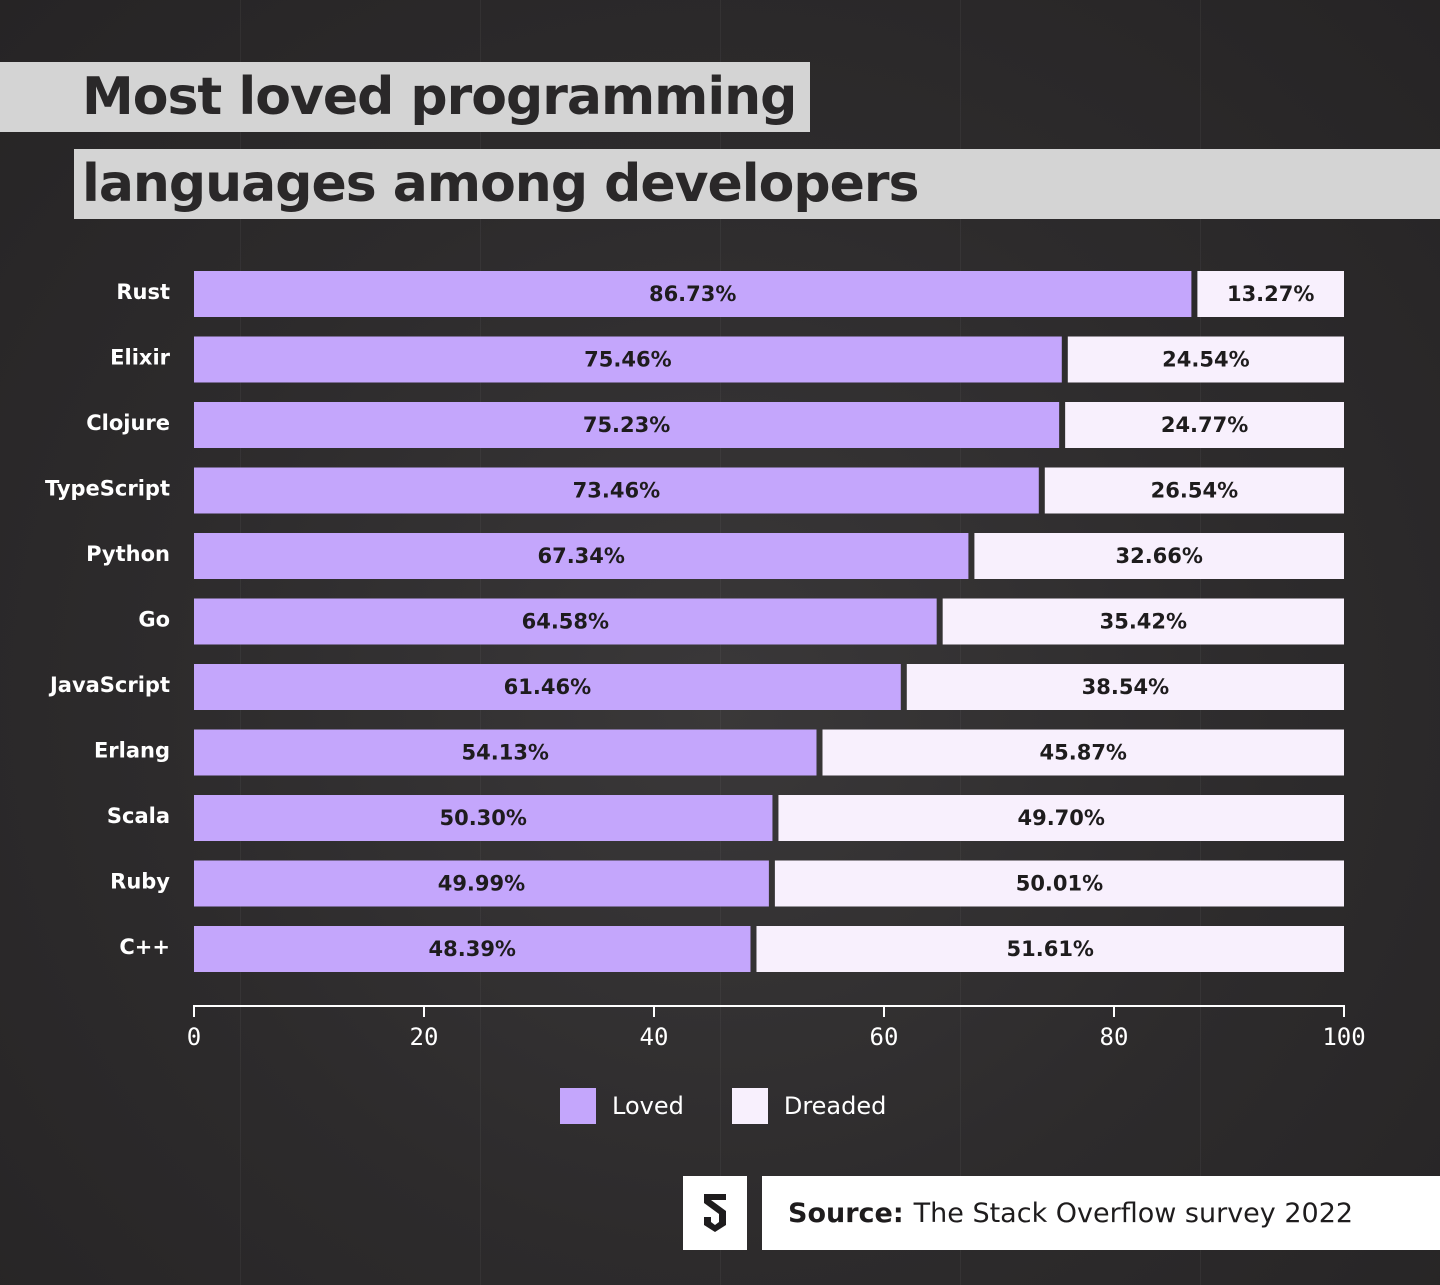 This screenshot has height=1285, width=1440. I want to click on category-label: Python, so click(128, 554).